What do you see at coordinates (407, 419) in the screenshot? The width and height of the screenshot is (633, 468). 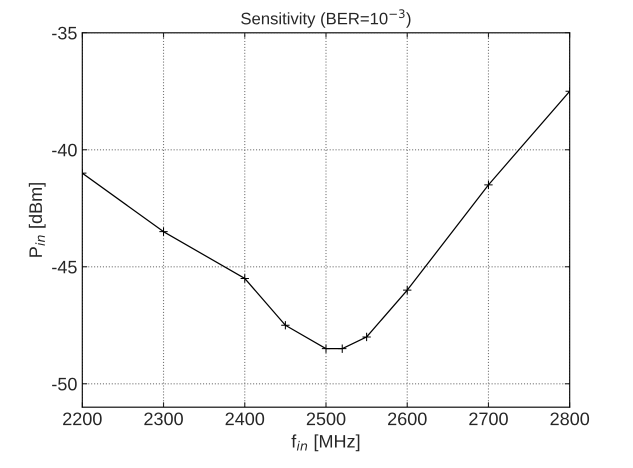 I see `x-tick-label: 2600` at bounding box center [407, 419].